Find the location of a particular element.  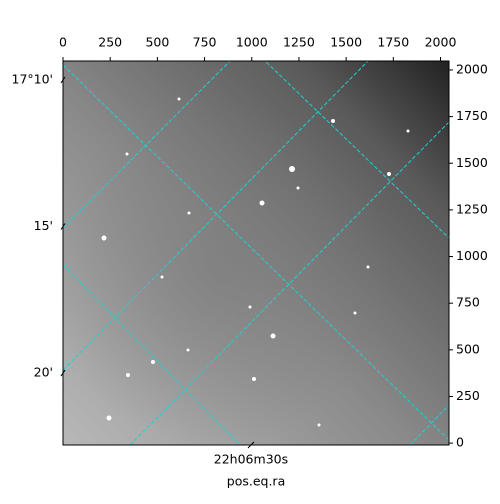

ra-tick-label: 22h06m30s is located at coordinates (251, 459).